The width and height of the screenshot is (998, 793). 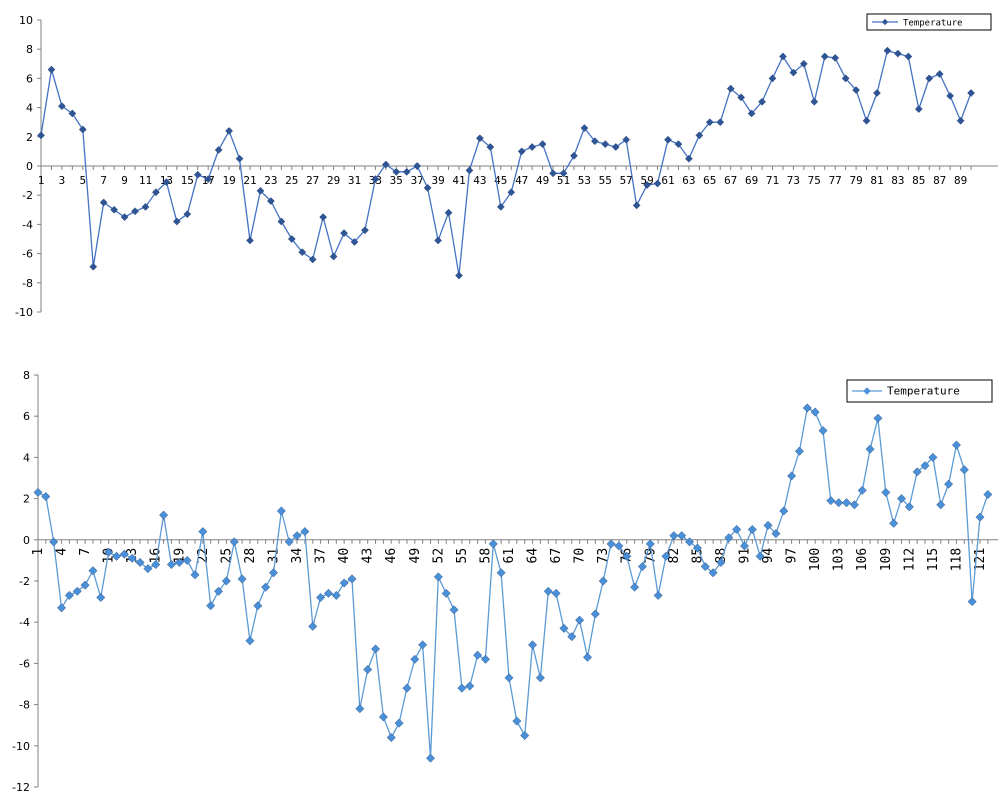 What do you see at coordinates (62, 180) in the screenshot?
I see `x-tick-label: 3` at bounding box center [62, 180].